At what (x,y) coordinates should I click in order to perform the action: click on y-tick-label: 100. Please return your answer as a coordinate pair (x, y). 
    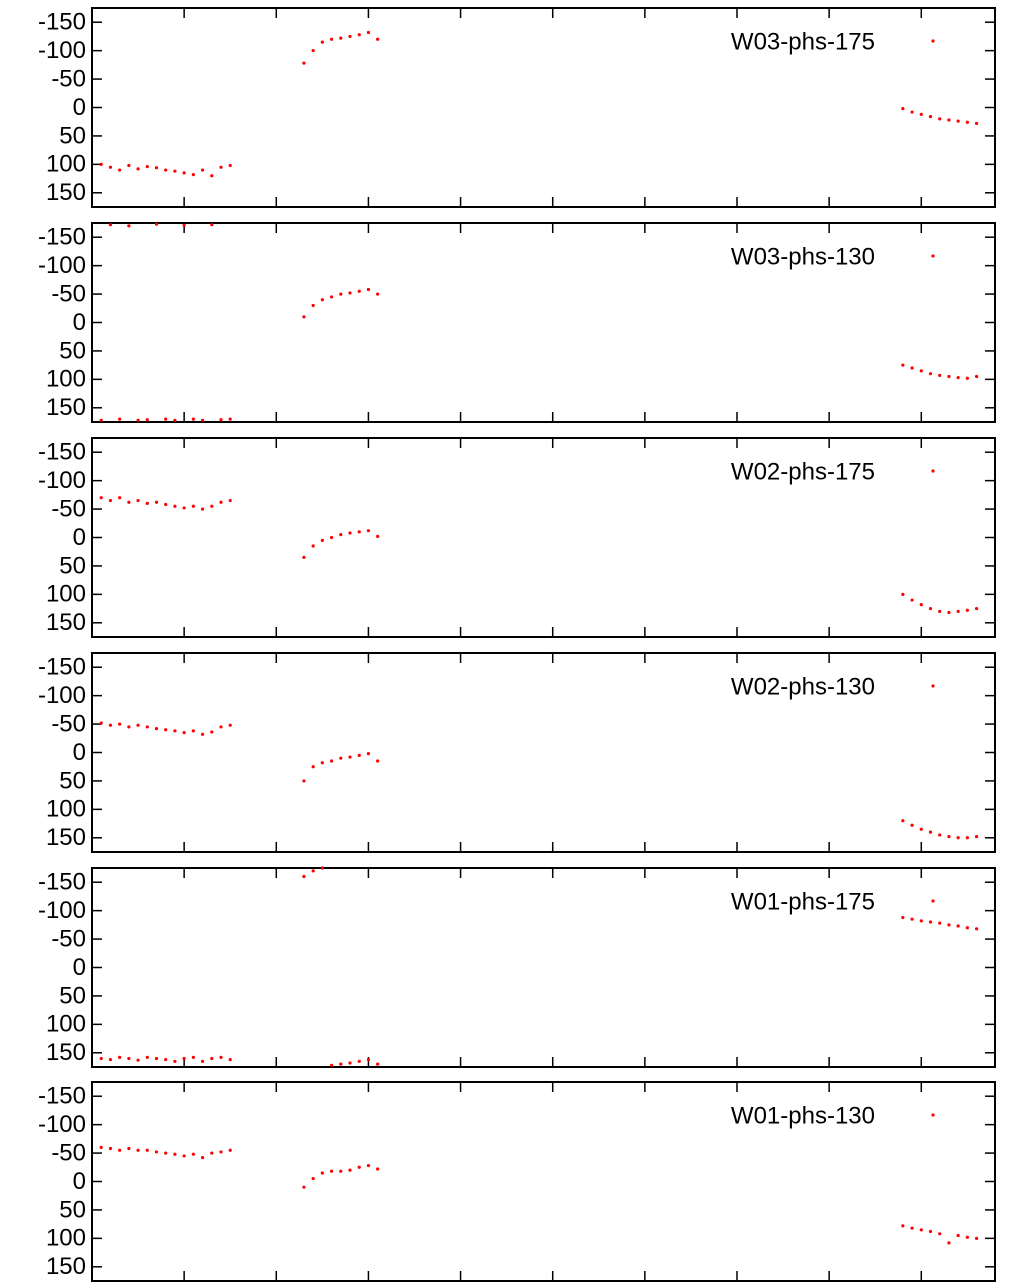
    Looking at the image, I should click on (66, 1238).